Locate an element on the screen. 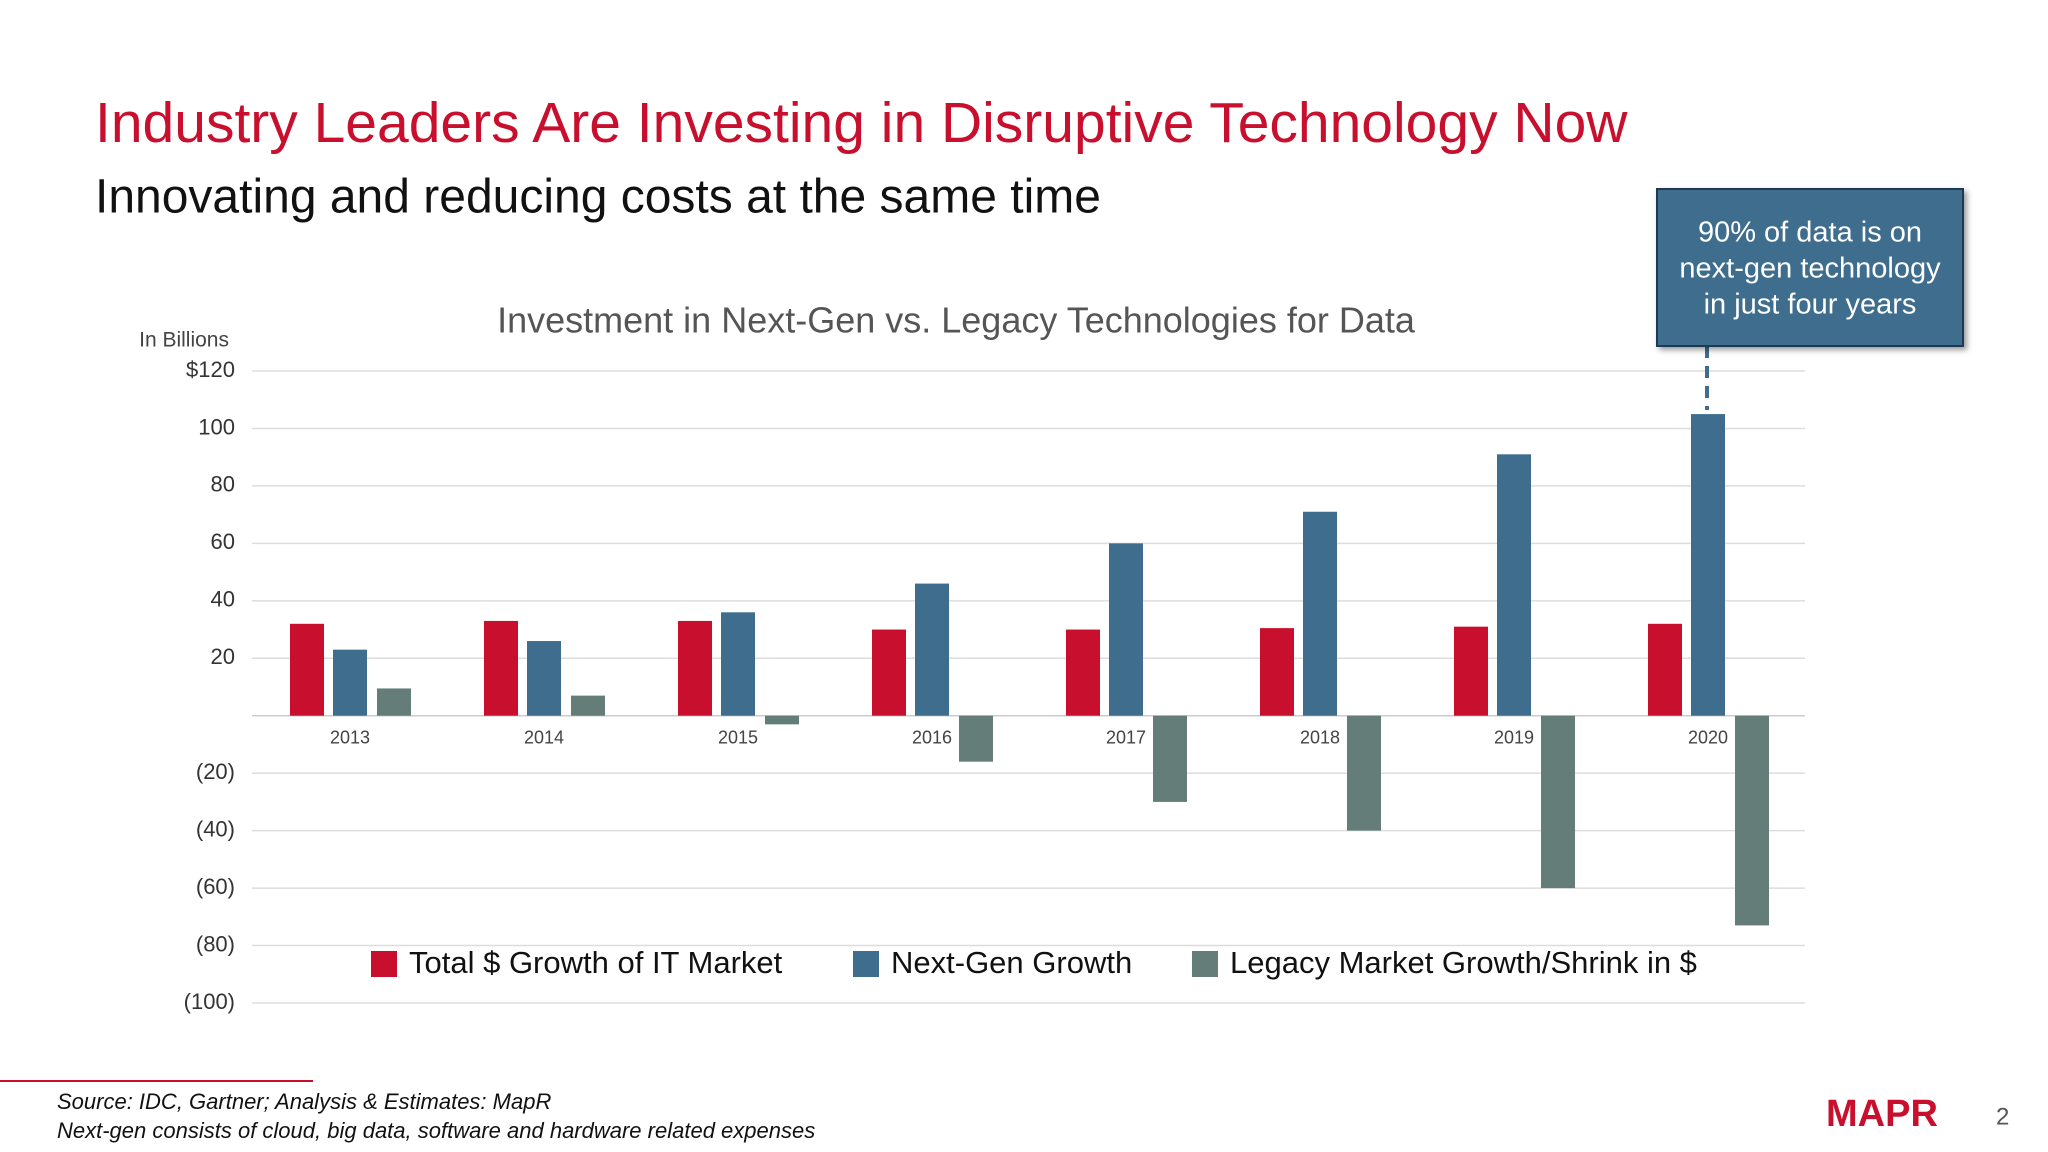 The height and width of the screenshot is (1152, 2048). x-tick-label: 2014 is located at coordinates (544, 737).